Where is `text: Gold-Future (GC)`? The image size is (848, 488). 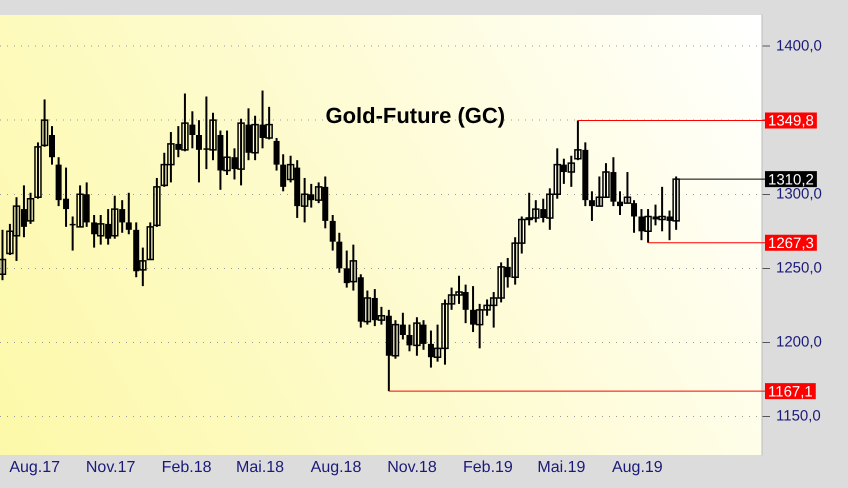 text: Gold-Future (GC) is located at coordinates (415, 115).